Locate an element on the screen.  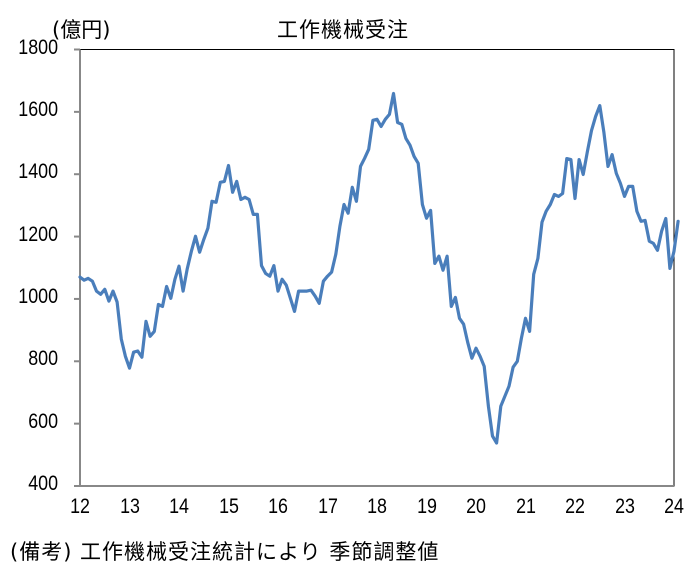
x-tick-label: 24 is located at coordinates (674, 506).